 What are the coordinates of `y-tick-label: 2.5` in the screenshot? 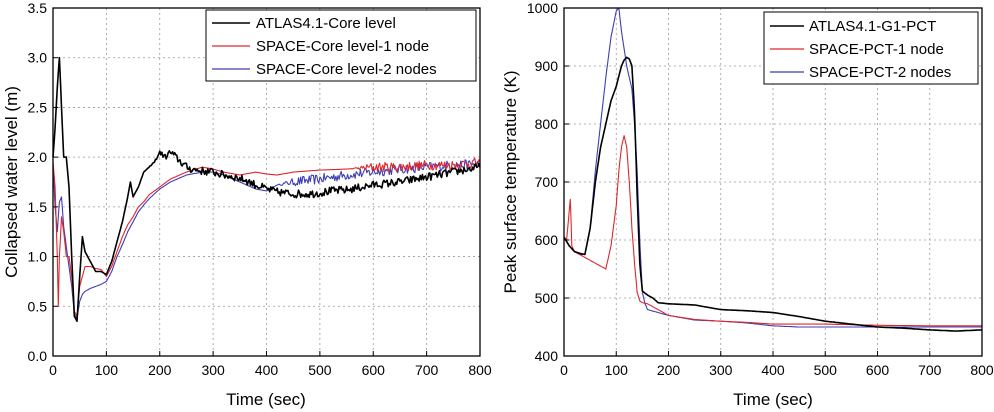 It's located at (38, 107).